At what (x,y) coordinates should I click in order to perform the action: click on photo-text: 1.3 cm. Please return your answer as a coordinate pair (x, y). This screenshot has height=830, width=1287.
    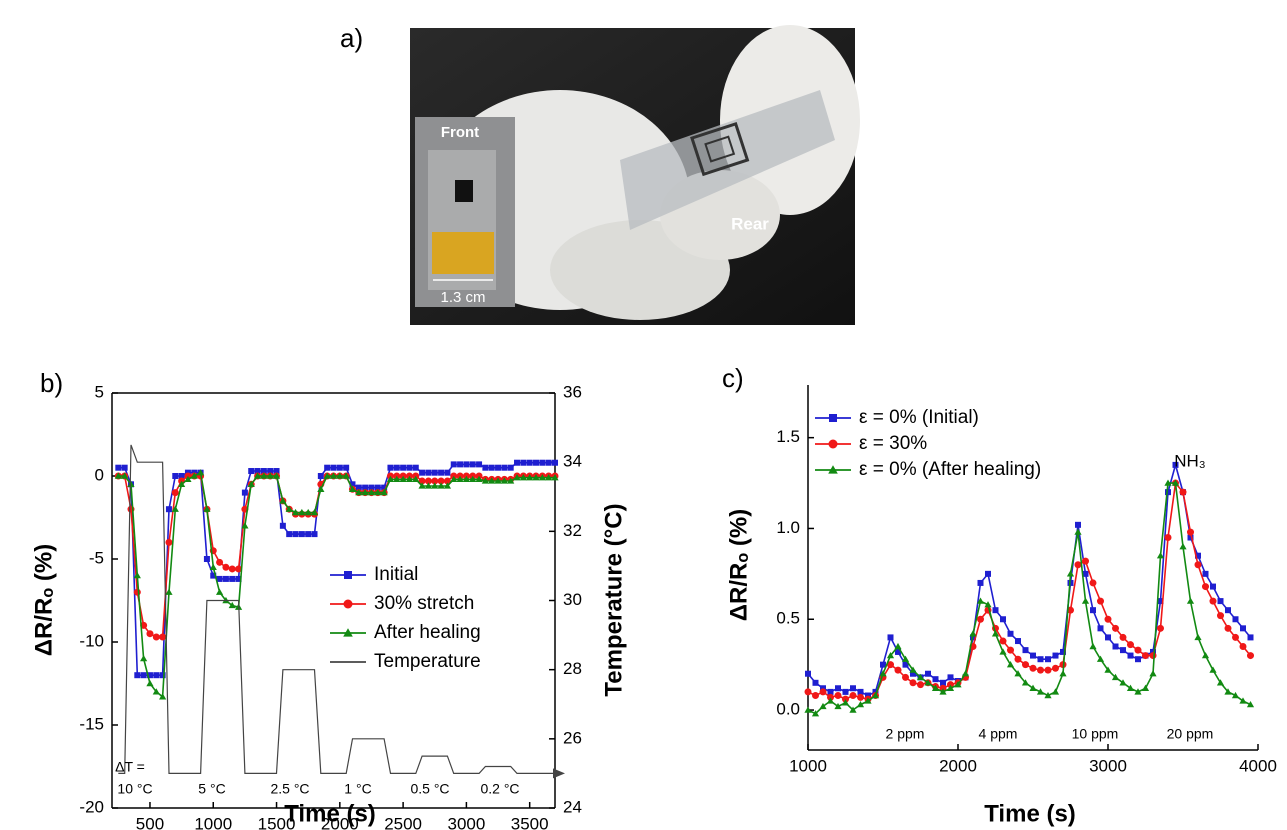
    Looking at the image, I should click on (462, 297).